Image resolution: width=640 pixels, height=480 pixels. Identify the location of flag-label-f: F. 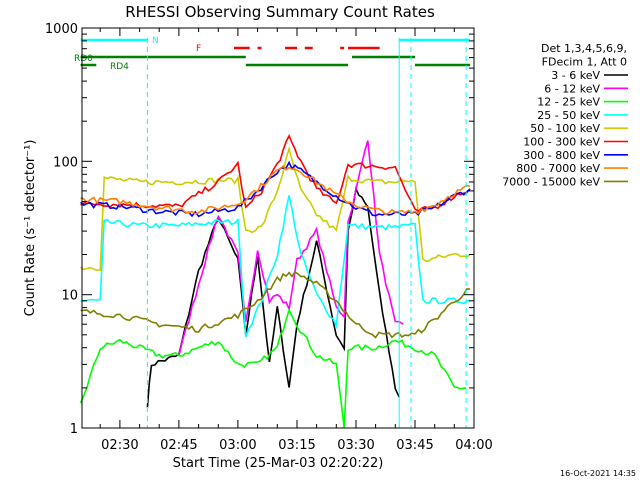
(198, 49).